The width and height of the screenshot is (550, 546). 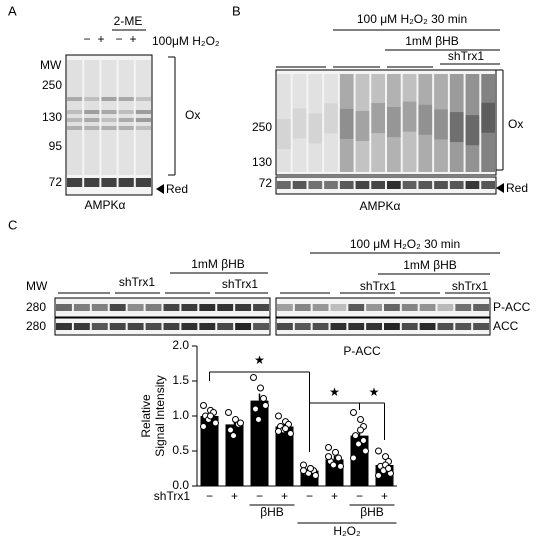 I want to click on label: 1mM βHB, so click(x=432, y=41).